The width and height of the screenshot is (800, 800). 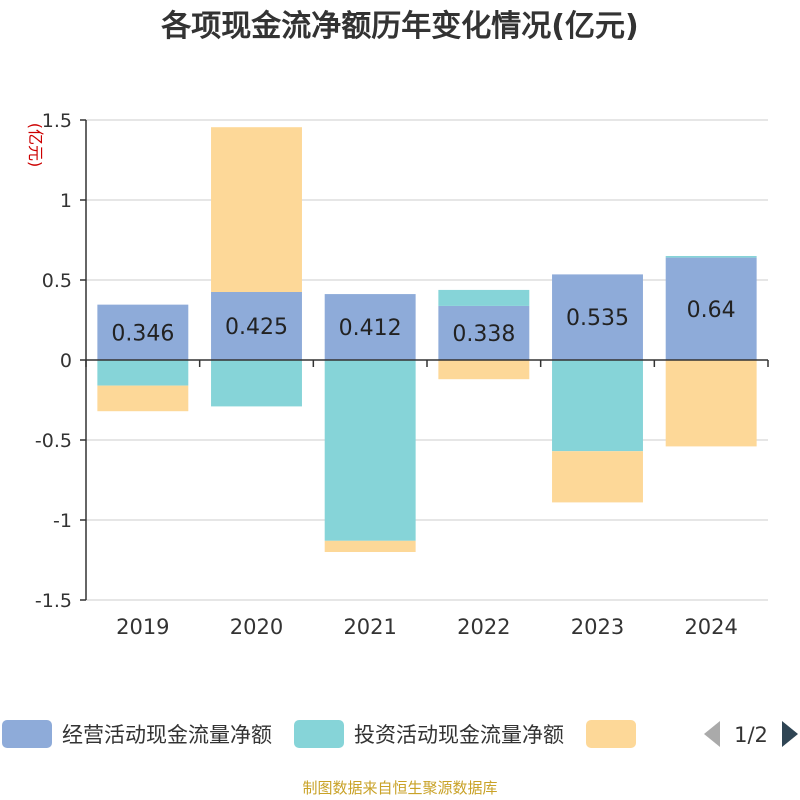 I want to click on data-label: 0.412, so click(x=370, y=328).